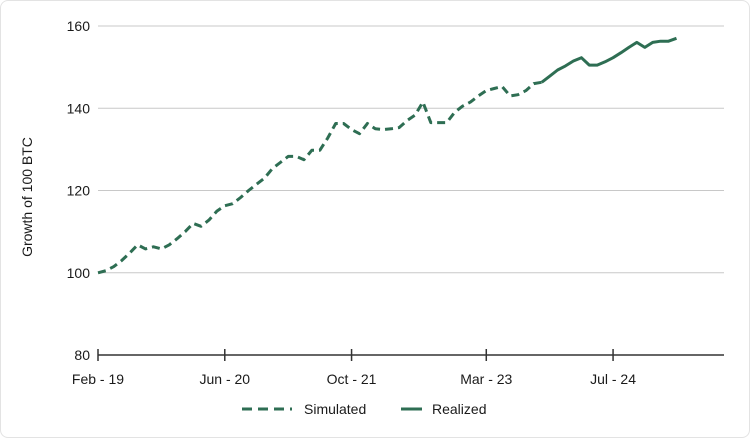 The height and width of the screenshot is (439, 750). I want to click on x-tick-label-2: Oct - 21, so click(352, 379).